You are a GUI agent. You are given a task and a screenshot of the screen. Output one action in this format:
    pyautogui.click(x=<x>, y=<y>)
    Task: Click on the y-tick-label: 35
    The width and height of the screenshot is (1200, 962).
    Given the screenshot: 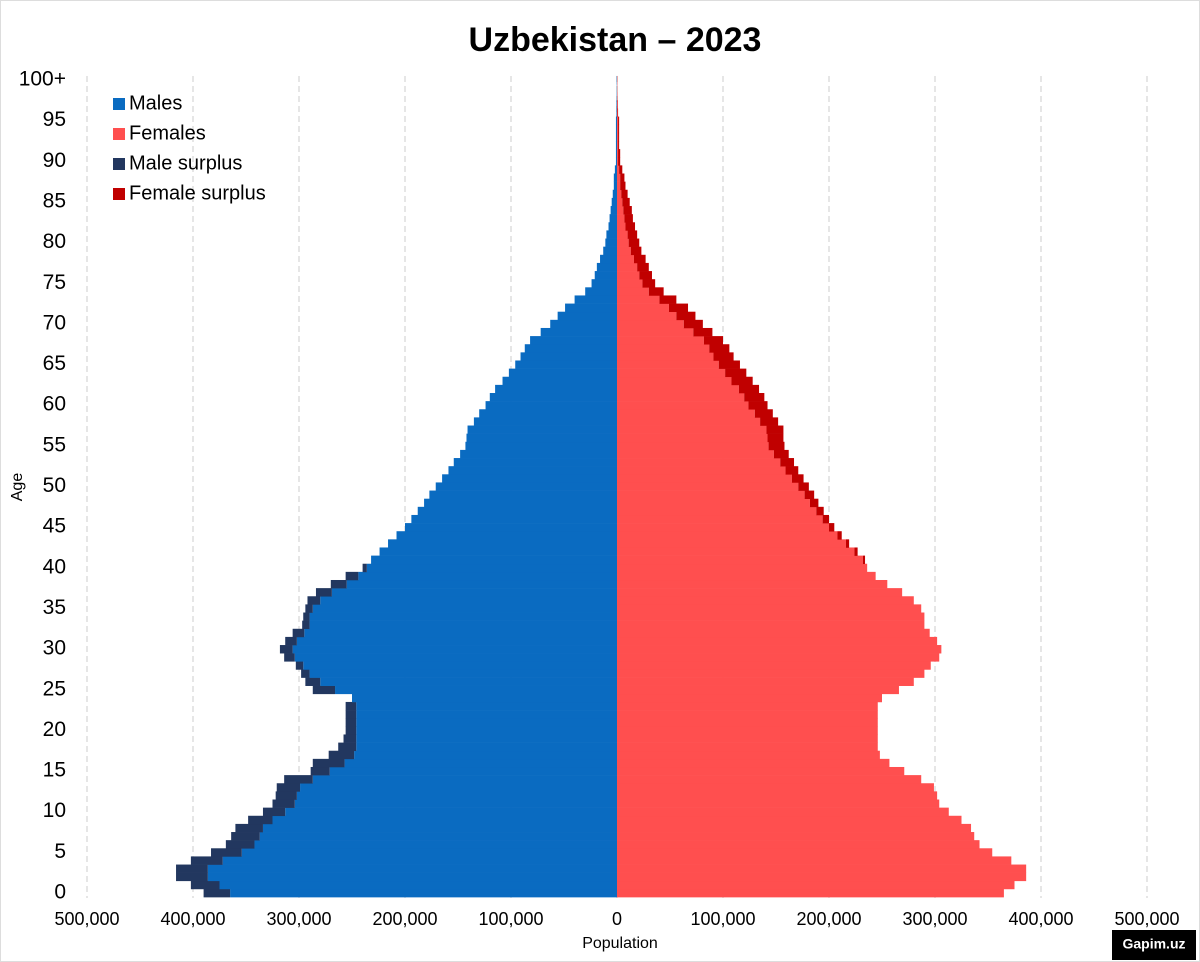 What is the action you would take?
    pyautogui.click(x=54, y=607)
    